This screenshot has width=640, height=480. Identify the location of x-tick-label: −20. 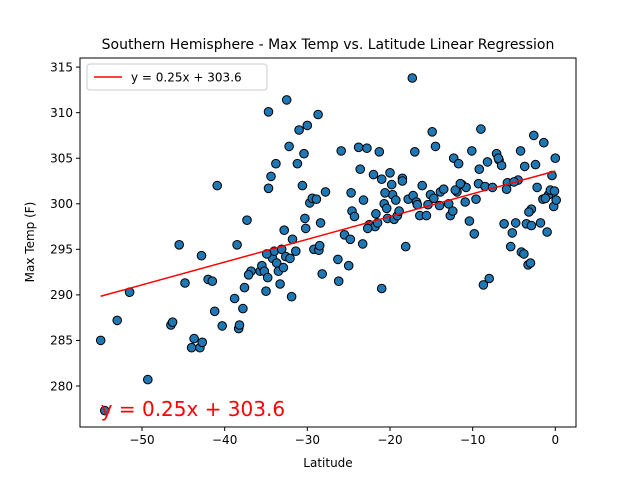
(389, 440).